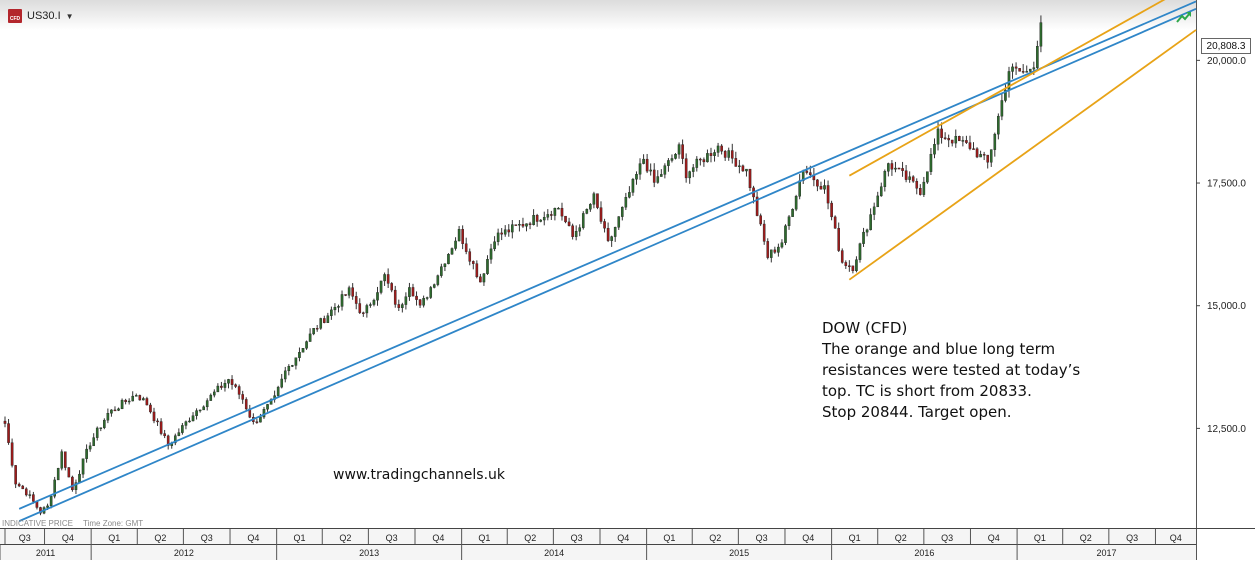  Describe the element at coordinates (72, 523) in the screenshot. I see `footer-info: INDICATIVE PRICE Time Zone: GMT` at that location.